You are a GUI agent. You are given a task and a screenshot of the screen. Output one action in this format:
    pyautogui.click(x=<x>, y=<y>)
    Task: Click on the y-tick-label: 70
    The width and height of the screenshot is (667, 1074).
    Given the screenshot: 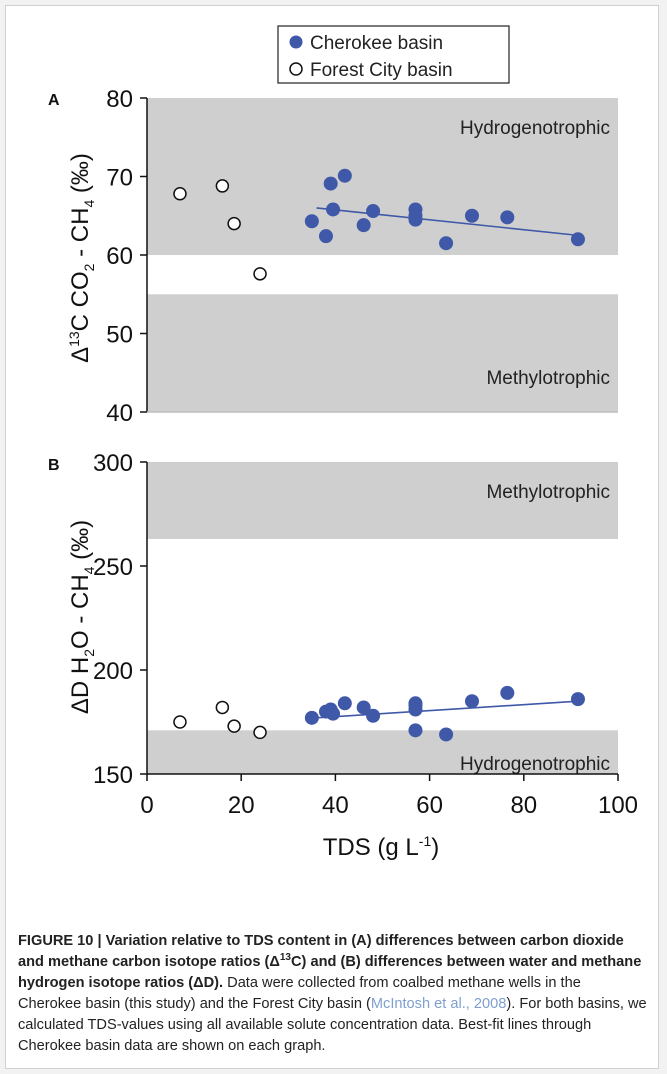 What is the action you would take?
    pyautogui.click(x=119, y=178)
    